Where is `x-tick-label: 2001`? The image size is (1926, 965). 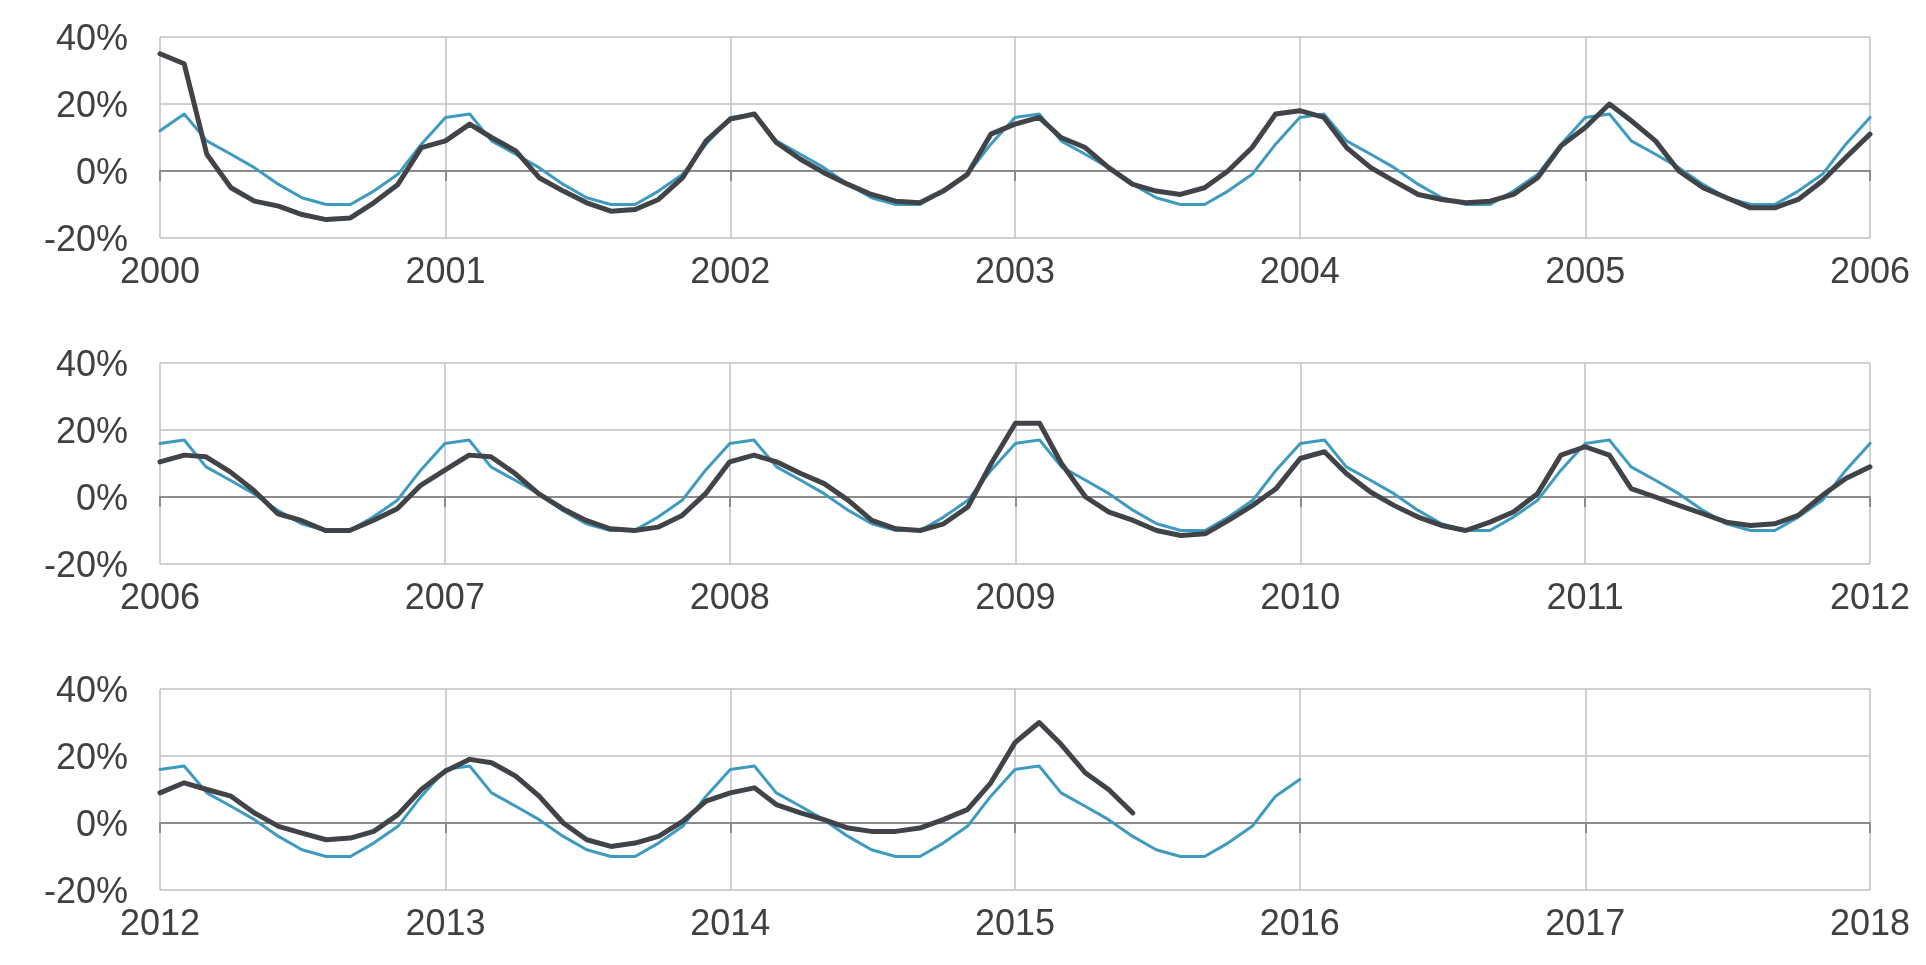
x-tick-label: 2001 is located at coordinates (445, 270).